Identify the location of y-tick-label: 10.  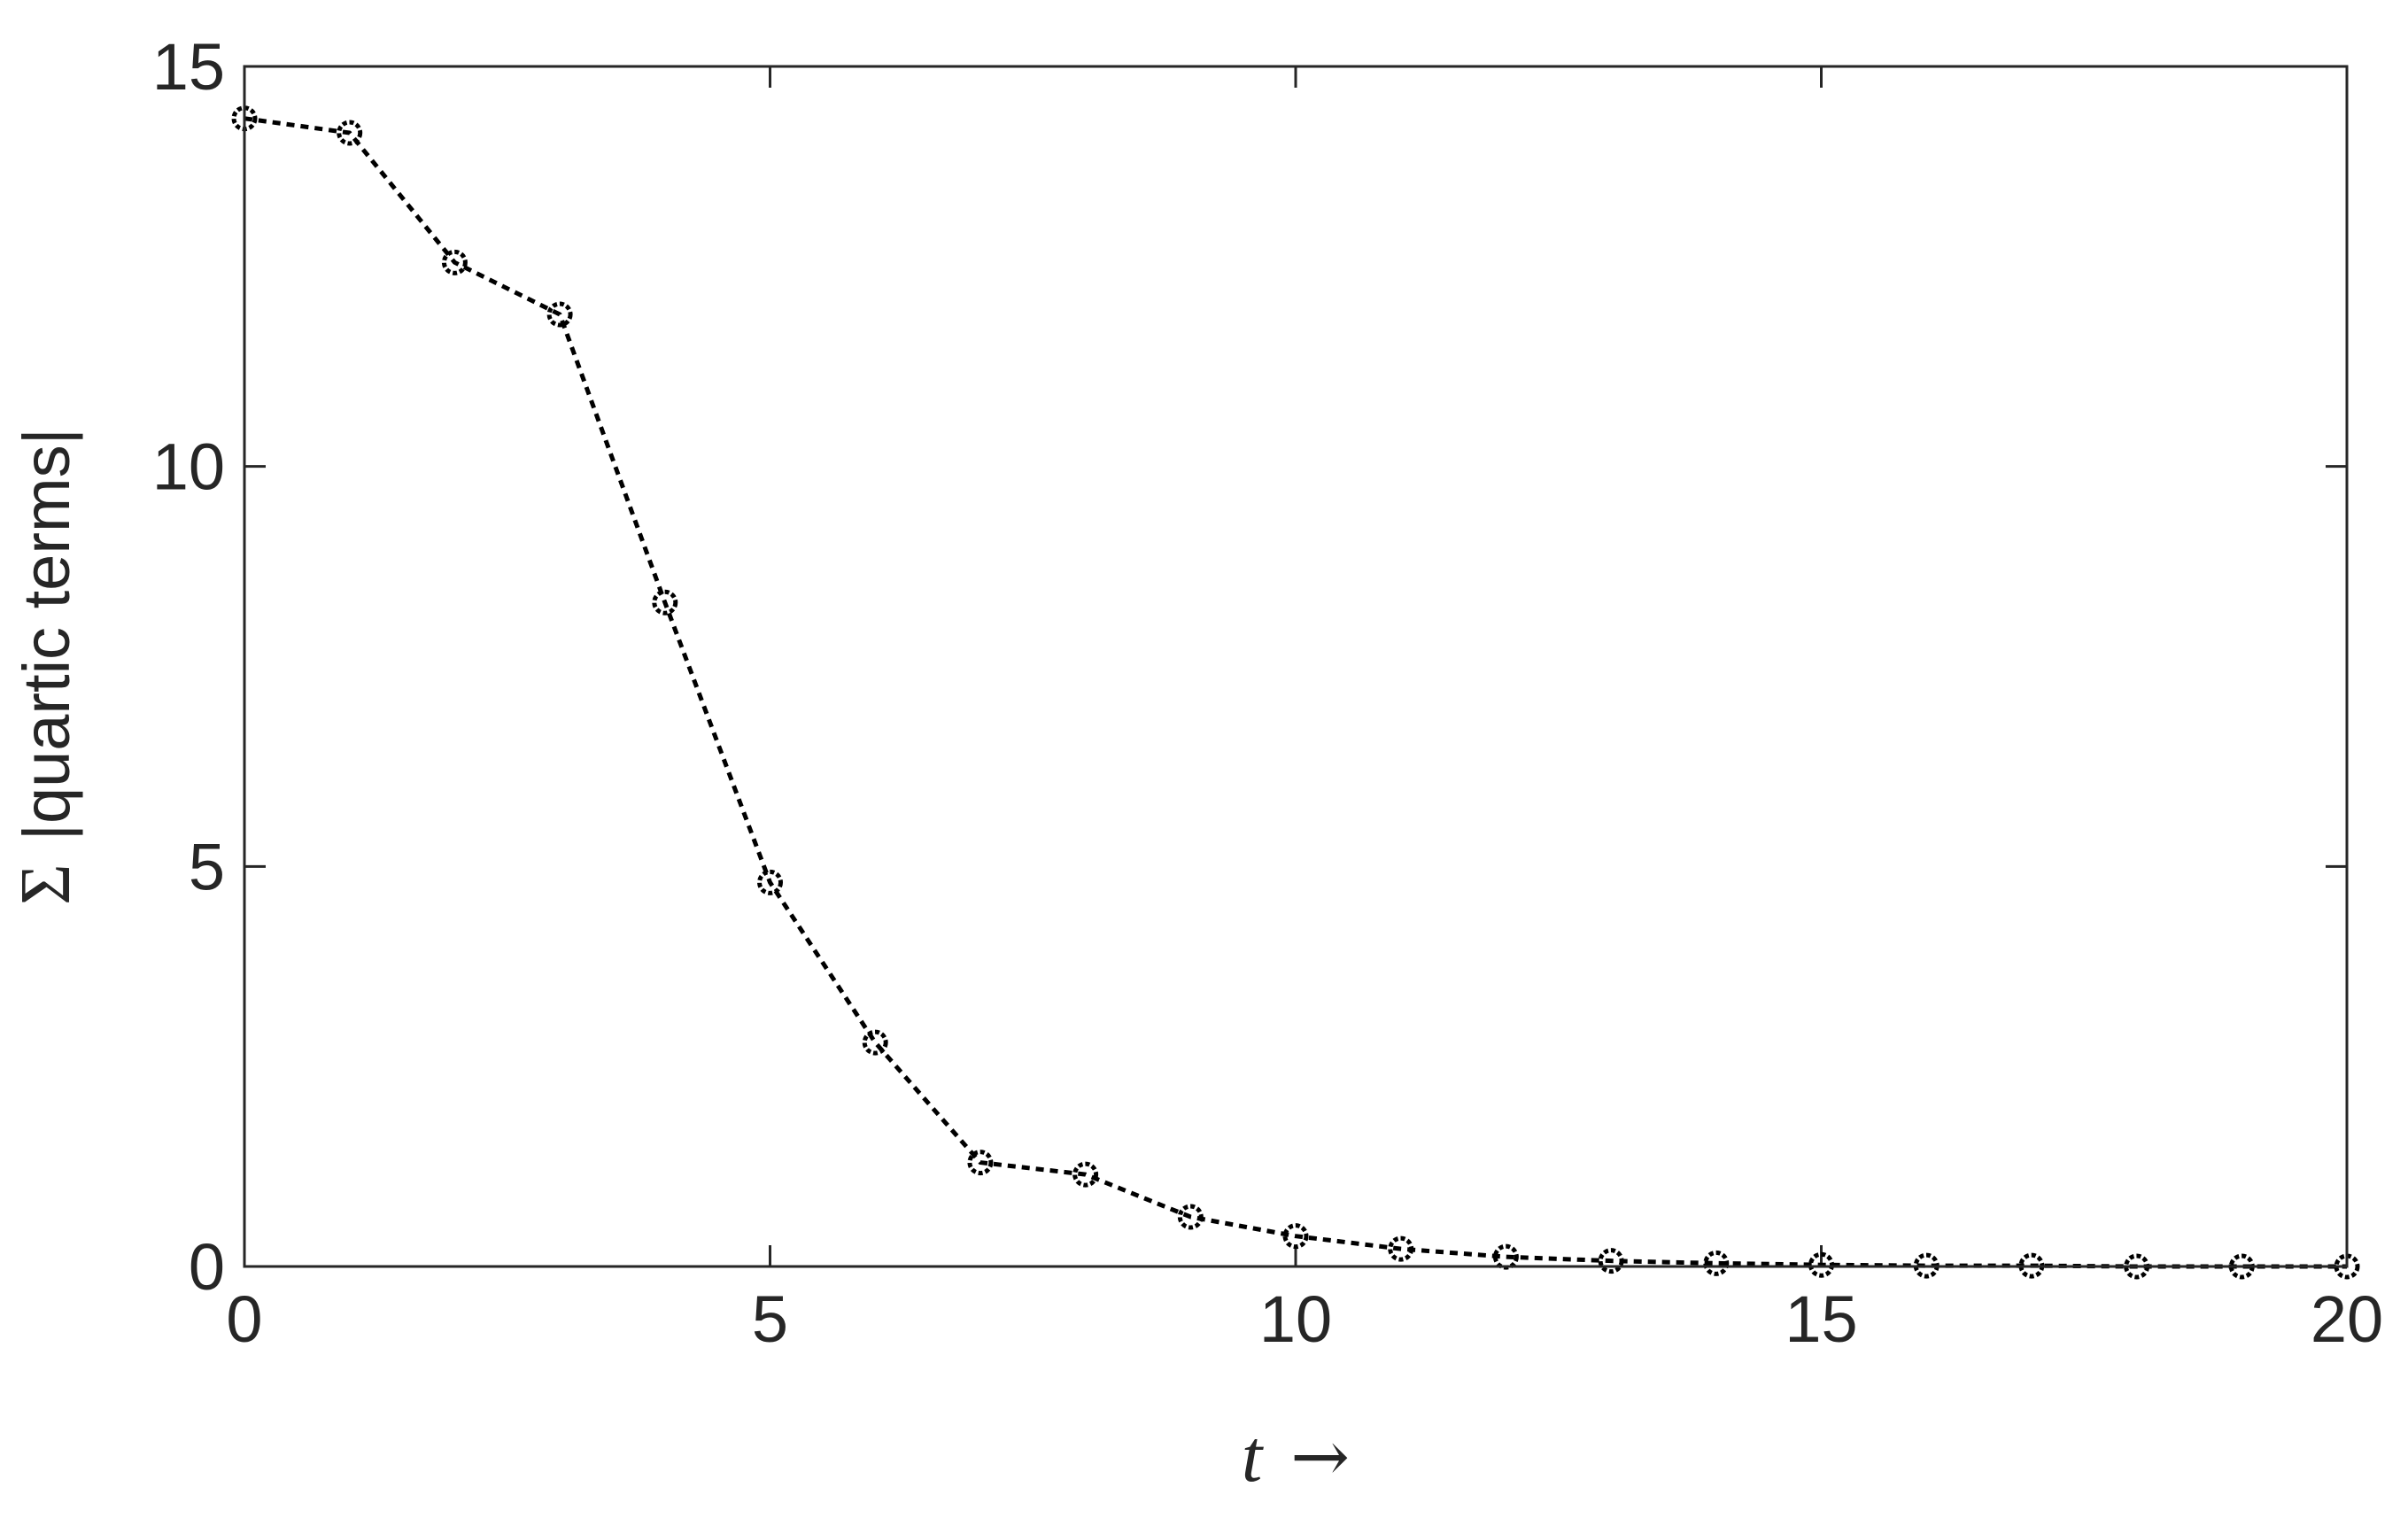
(188, 467).